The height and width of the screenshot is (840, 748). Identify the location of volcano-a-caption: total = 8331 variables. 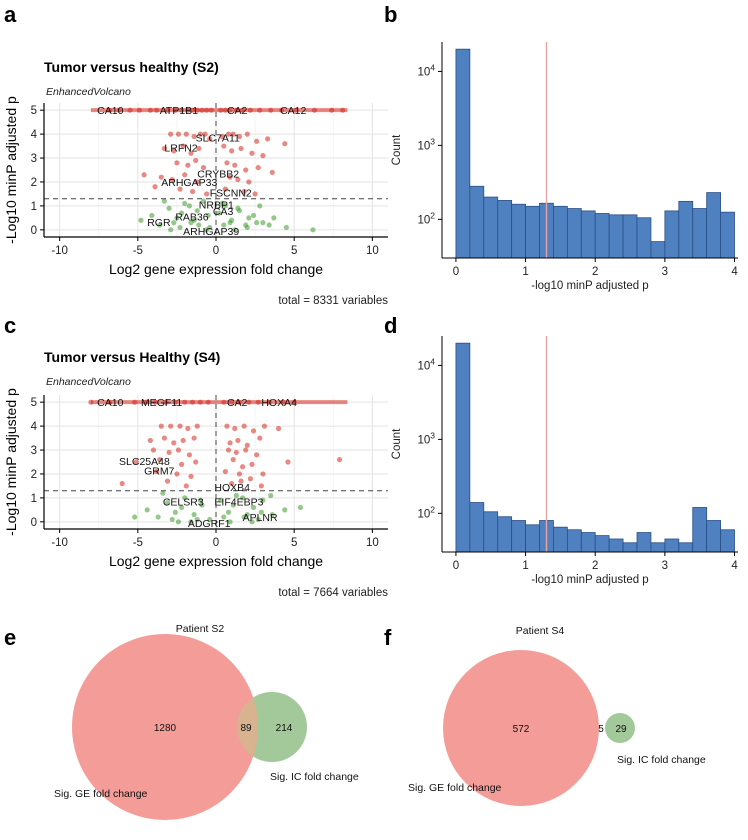
(333, 301).